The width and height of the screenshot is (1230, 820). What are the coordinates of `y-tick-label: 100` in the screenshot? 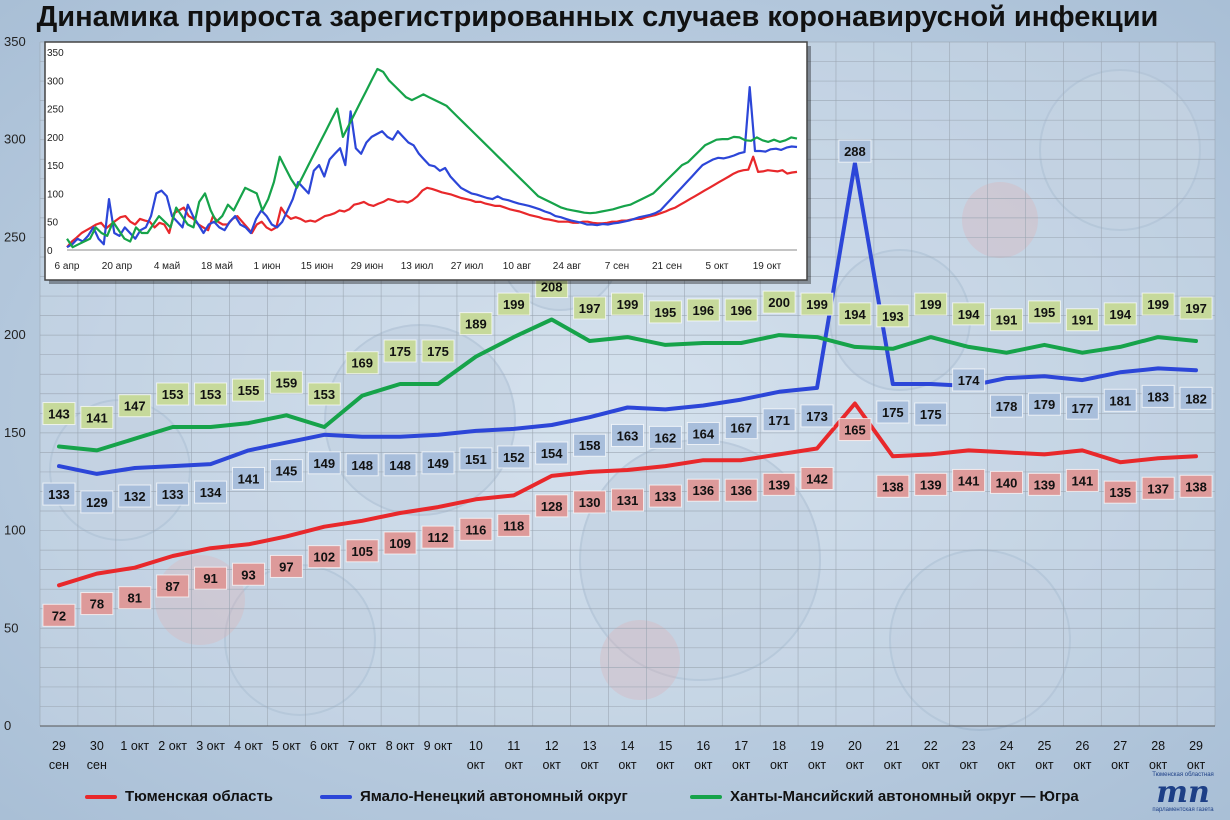 It's located at (15, 530).